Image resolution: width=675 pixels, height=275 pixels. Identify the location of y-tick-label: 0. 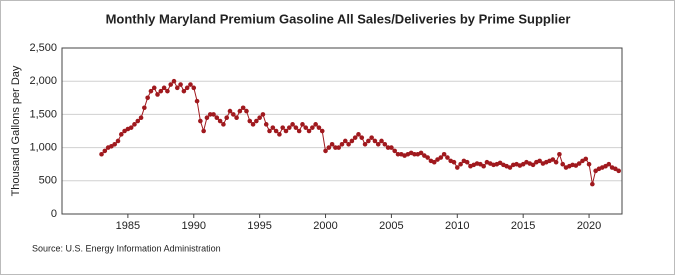
(54, 214).